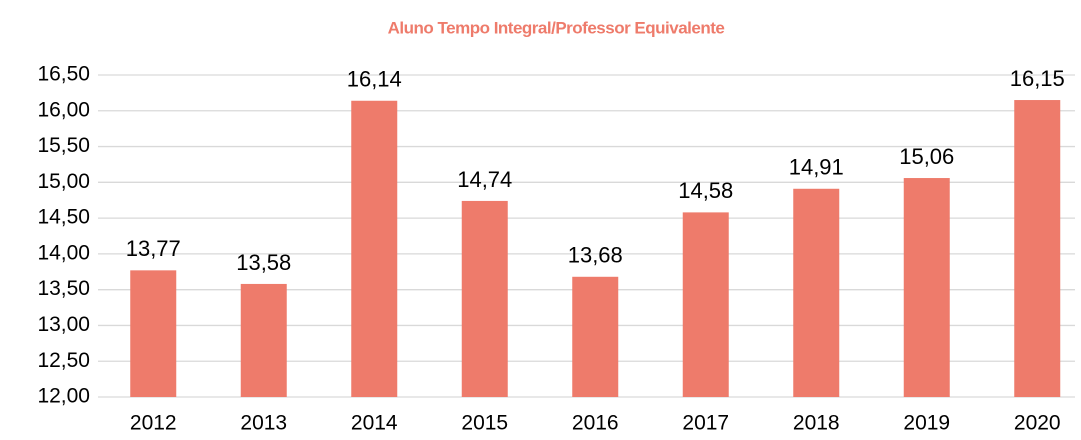 This screenshot has width=1081, height=440. Describe the element at coordinates (63, 217) in the screenshot. I see `y-tick-label: 14,50` at that location.